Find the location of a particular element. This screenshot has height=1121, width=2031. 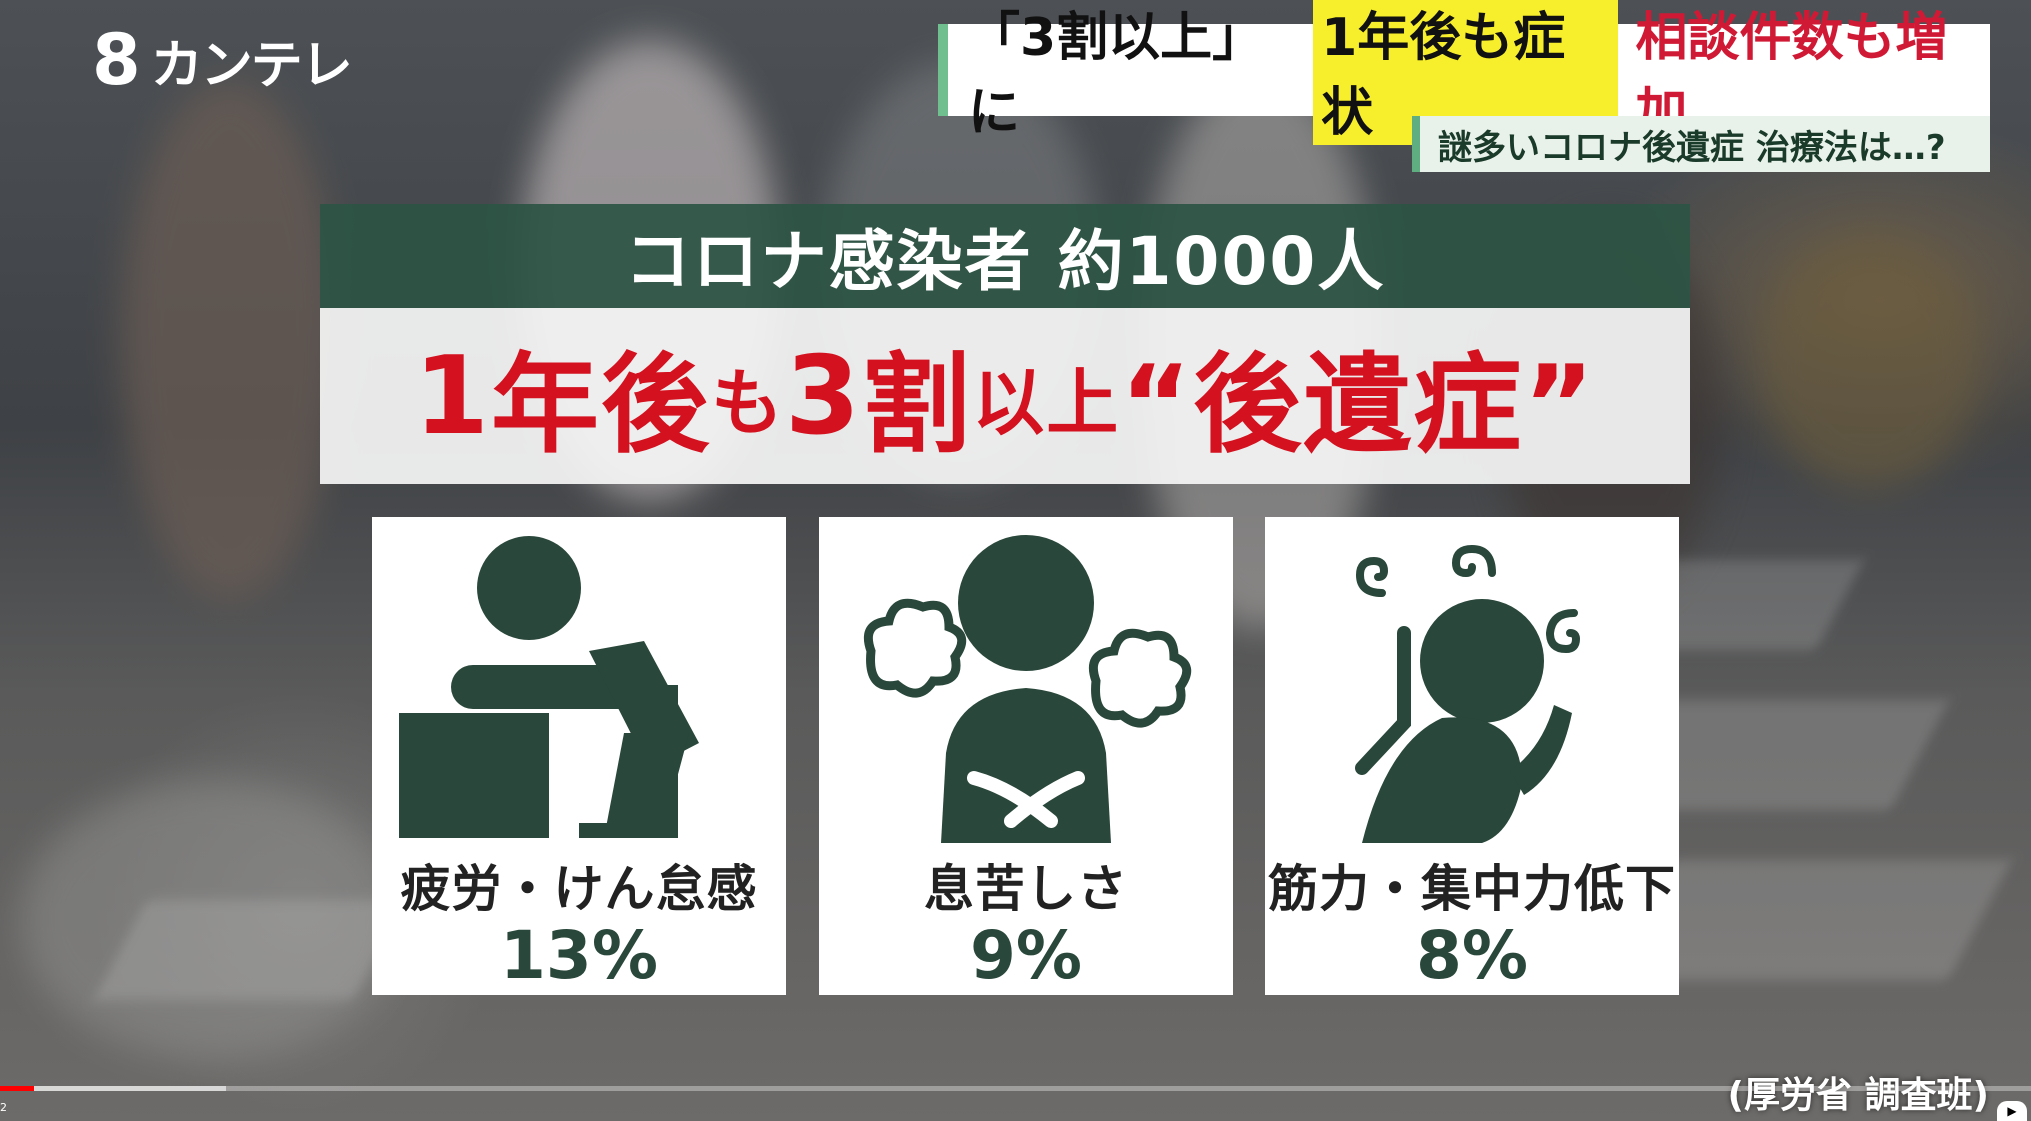

headline-part-1: 「3割以上」に is located at coordinates (1116, 75).